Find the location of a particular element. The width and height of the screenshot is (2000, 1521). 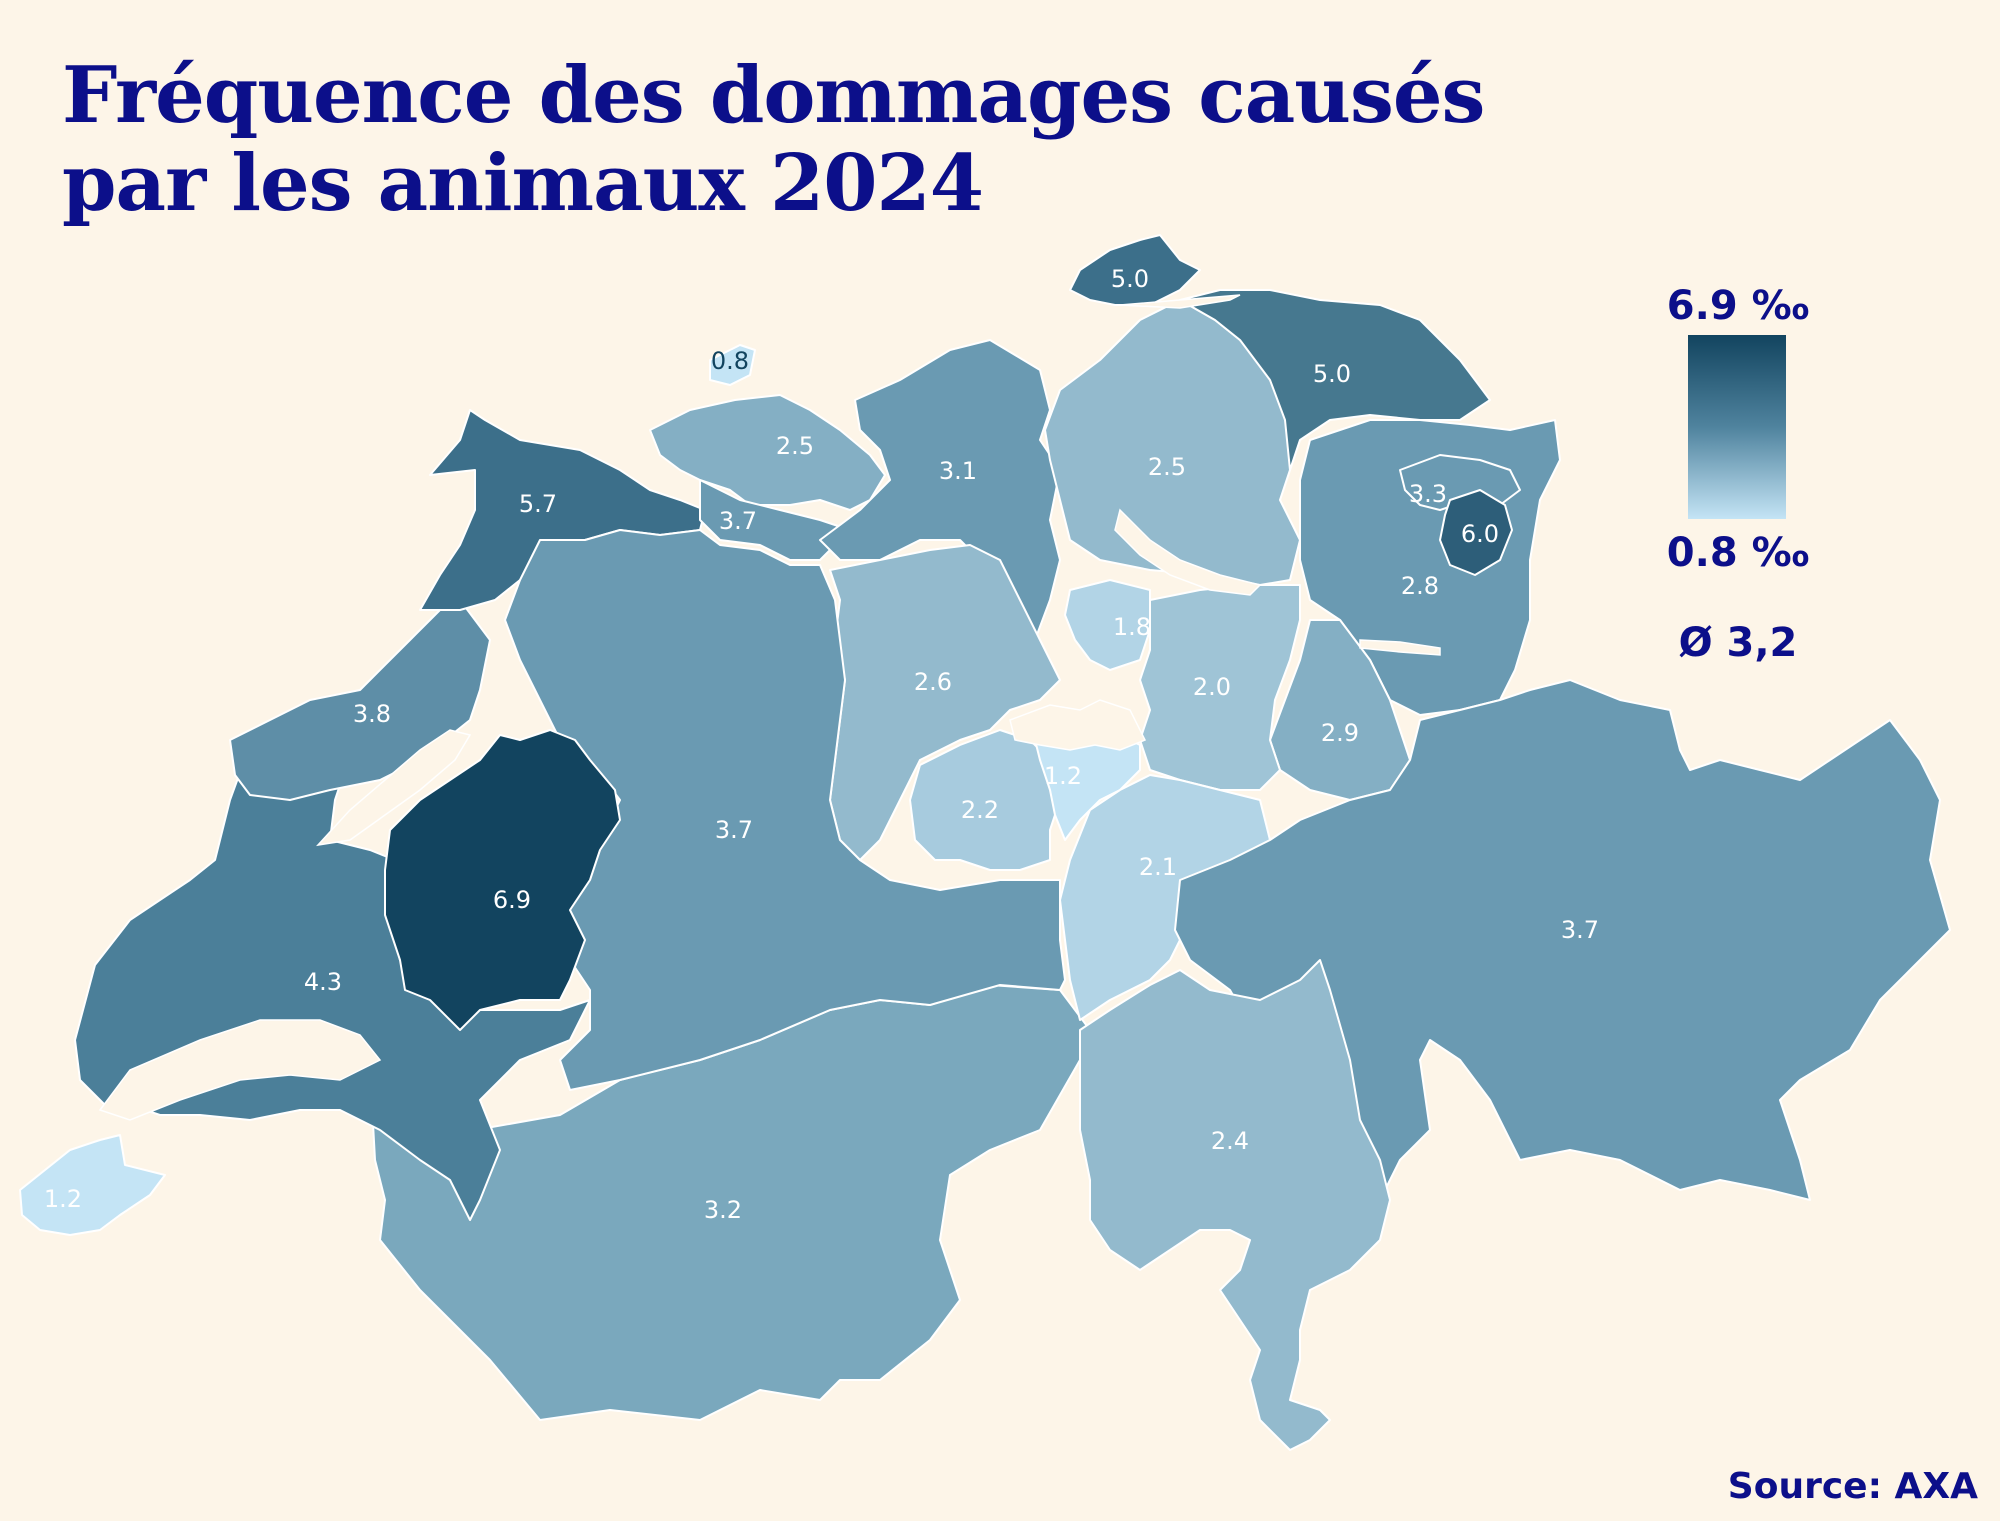

label-thurgau: 5.0 is located at coordinates (1332, 374).